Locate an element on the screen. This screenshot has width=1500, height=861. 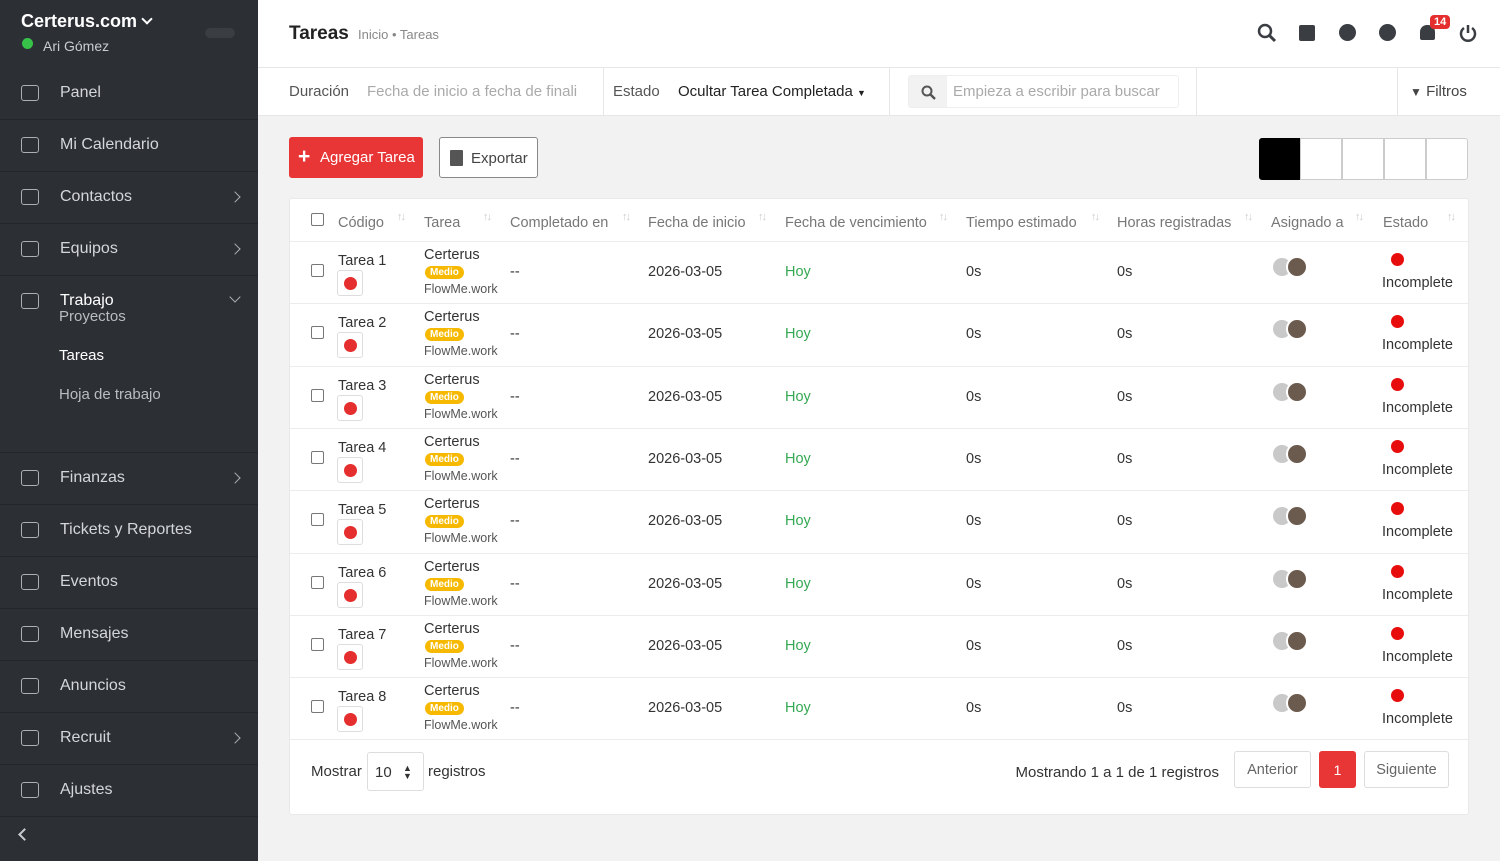
collapse-sidebar is located at coordinates (24, 834).